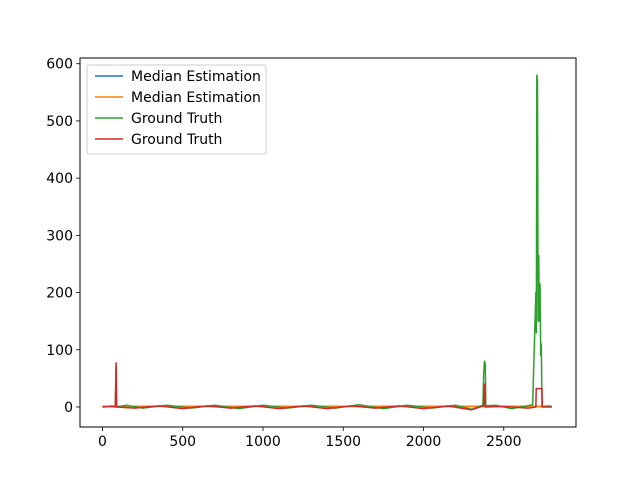 This screenshot has width=640, height=480. I want to click on y-axis: 0 100 200 300 400 500 600, so click(63, 236).